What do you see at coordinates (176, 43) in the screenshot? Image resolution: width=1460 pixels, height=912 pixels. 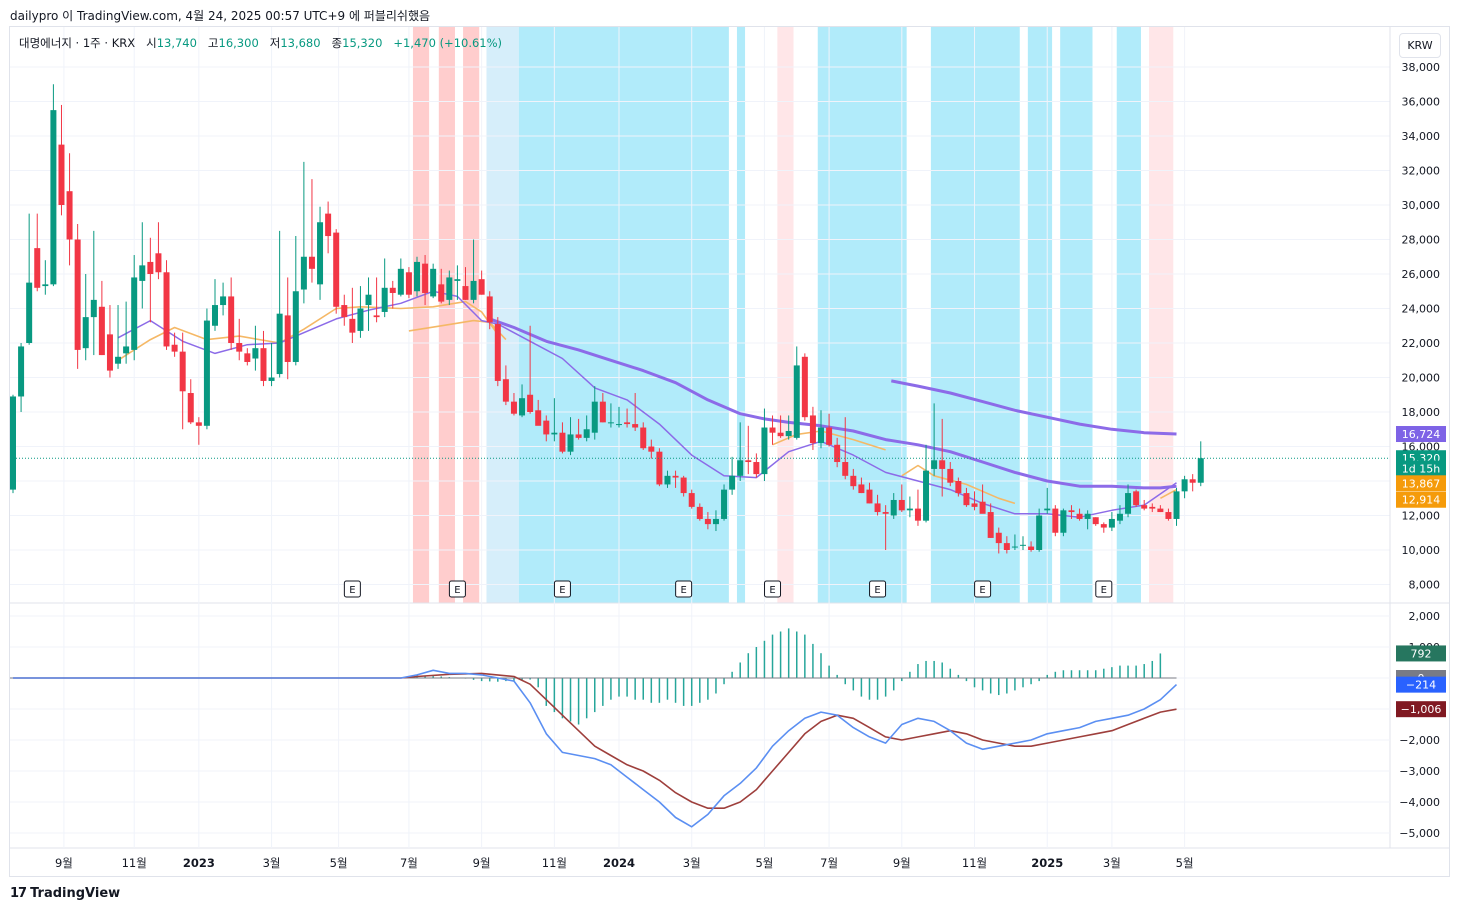 I see `open-value: 13,740` at bounding box center [176, 43].